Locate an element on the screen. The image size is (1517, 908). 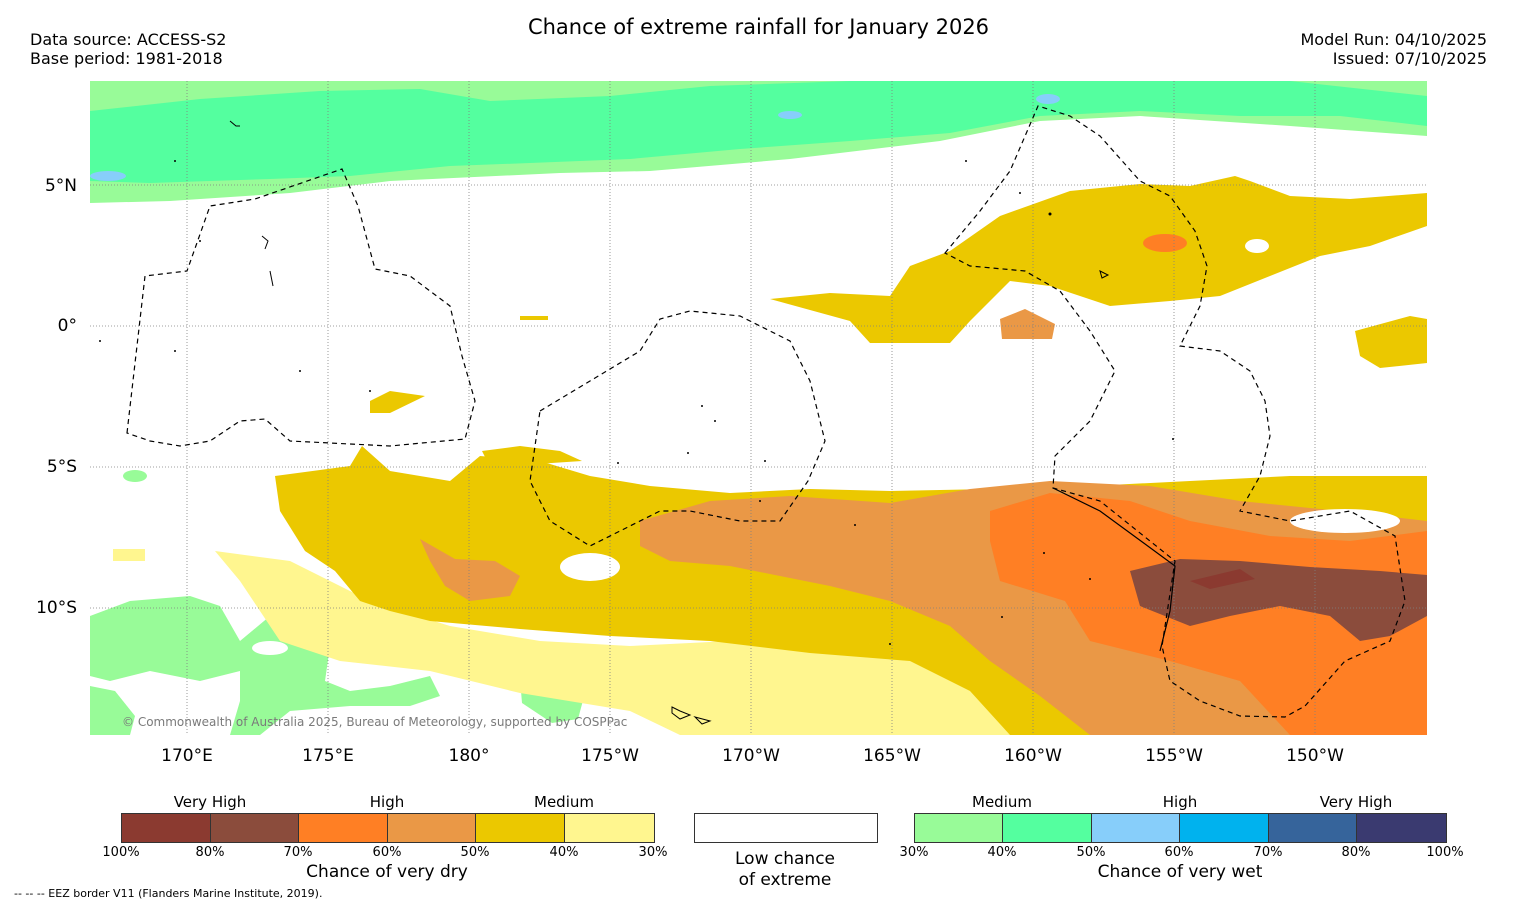
dry-tick: 40% is located at coordinates (564, 852).